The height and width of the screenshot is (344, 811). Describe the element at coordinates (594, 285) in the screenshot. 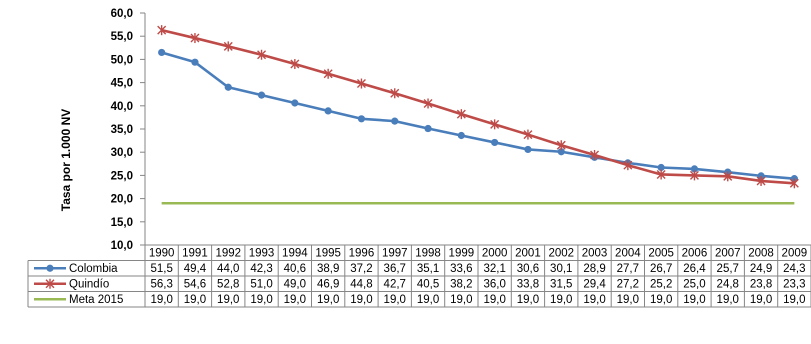

I see `quindio-value-cell: 29,4` at that location.